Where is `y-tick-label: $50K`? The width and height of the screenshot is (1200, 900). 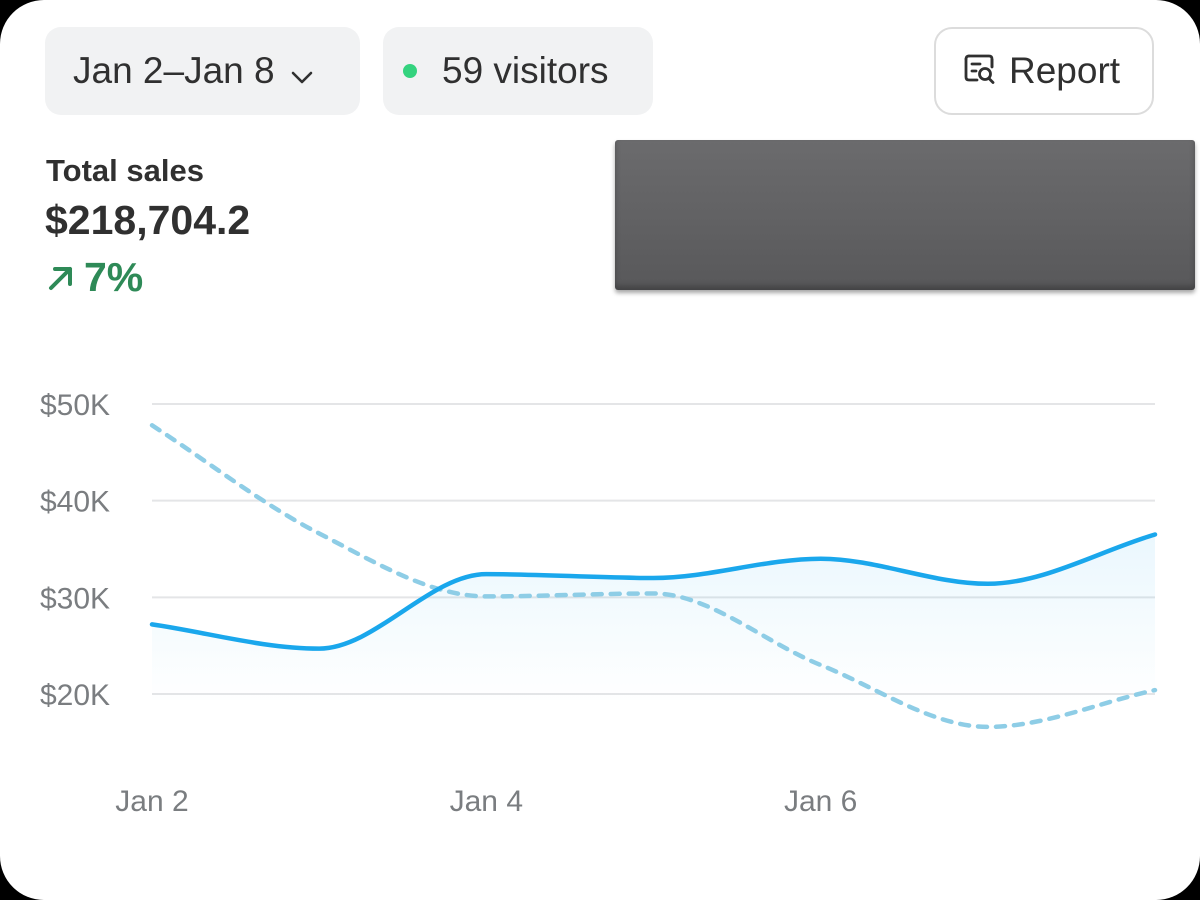 y-tick-label: $50K is located at coordinates (75, 405).